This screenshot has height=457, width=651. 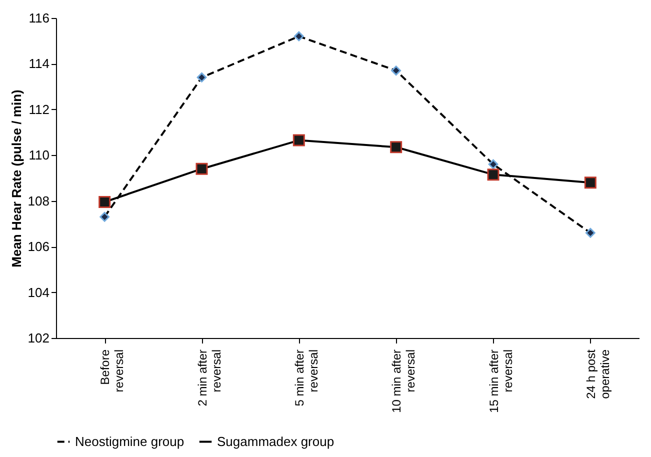 I want to click on legend-label: Neostigmine group, so click(x=129, y=441).